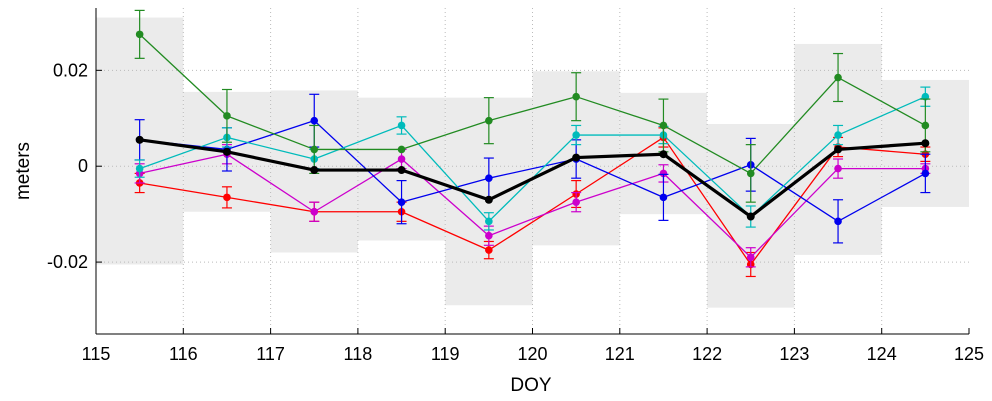 The width and height of the screenshot is (992, 401). I want to click on x-tick-label: 121, so click(620, 354).